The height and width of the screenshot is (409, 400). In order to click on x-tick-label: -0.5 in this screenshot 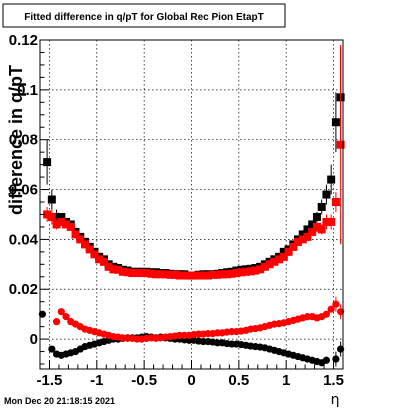, I will do `click(144, 380)`.